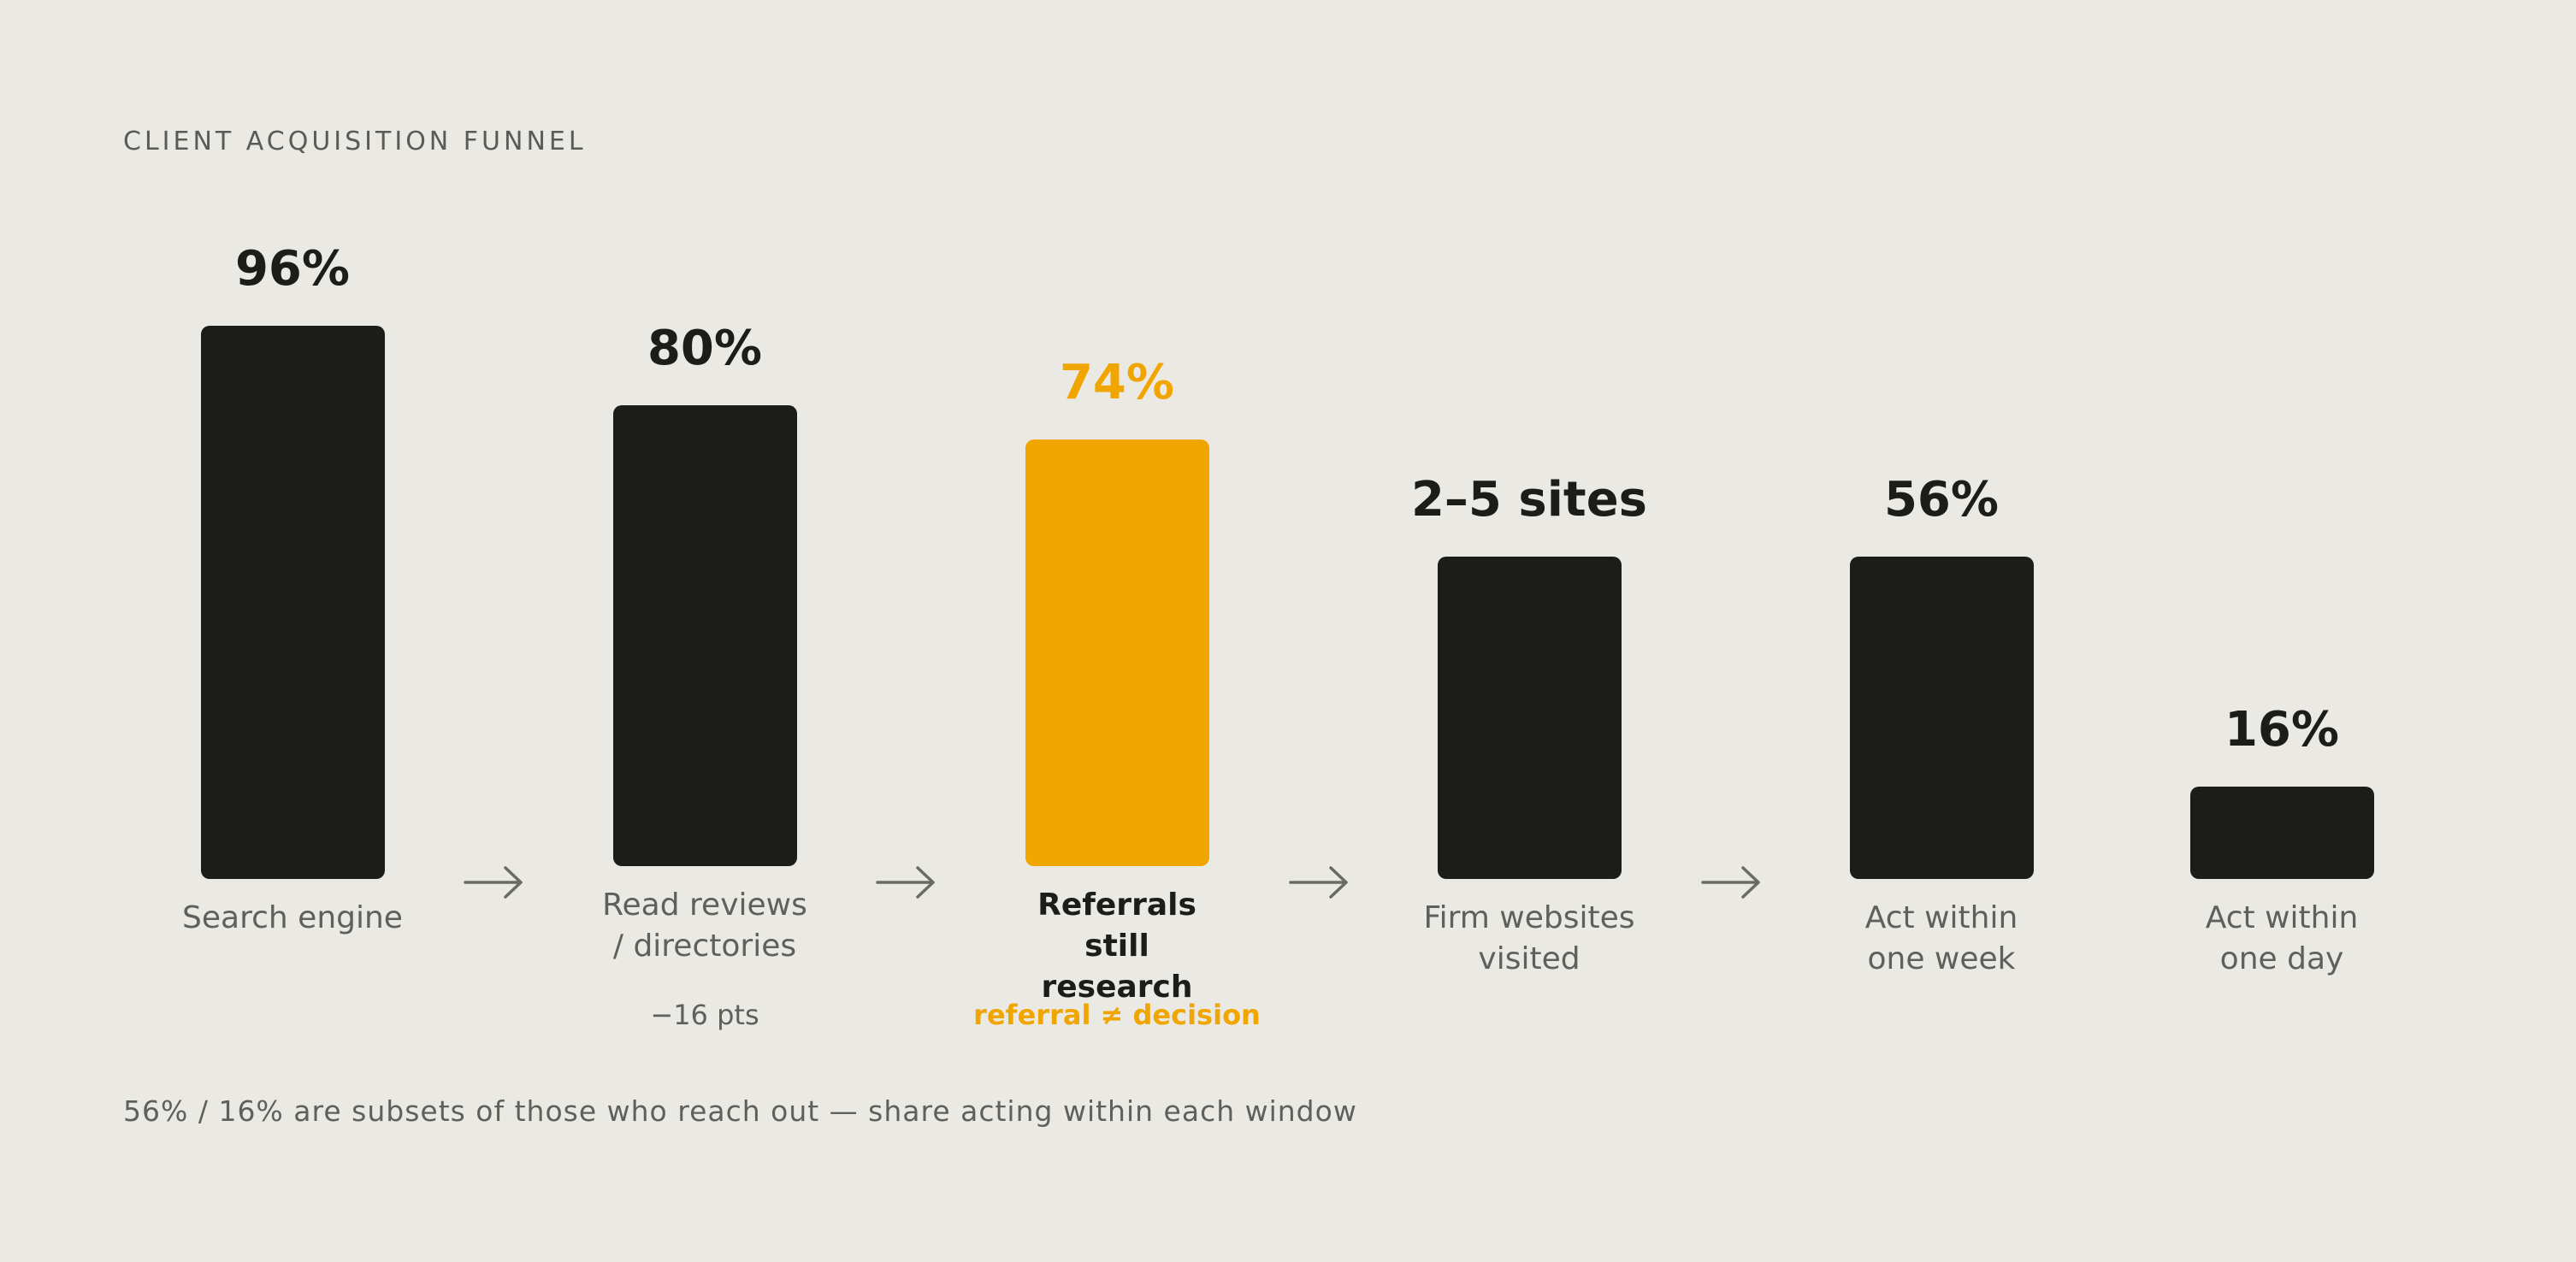 This screenshot has width=2576, height=1262. Describe the element at coordinates (2282, 730) in the screenshot. I see `value-label: 16%` at that location.